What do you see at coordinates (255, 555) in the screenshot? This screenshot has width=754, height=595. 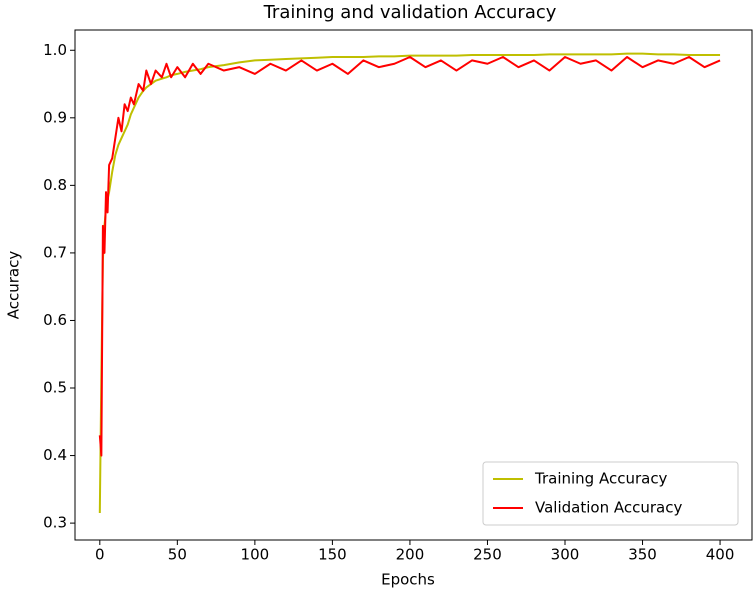 I see `x-tick-label: 100` at bounding box center [255, 555].